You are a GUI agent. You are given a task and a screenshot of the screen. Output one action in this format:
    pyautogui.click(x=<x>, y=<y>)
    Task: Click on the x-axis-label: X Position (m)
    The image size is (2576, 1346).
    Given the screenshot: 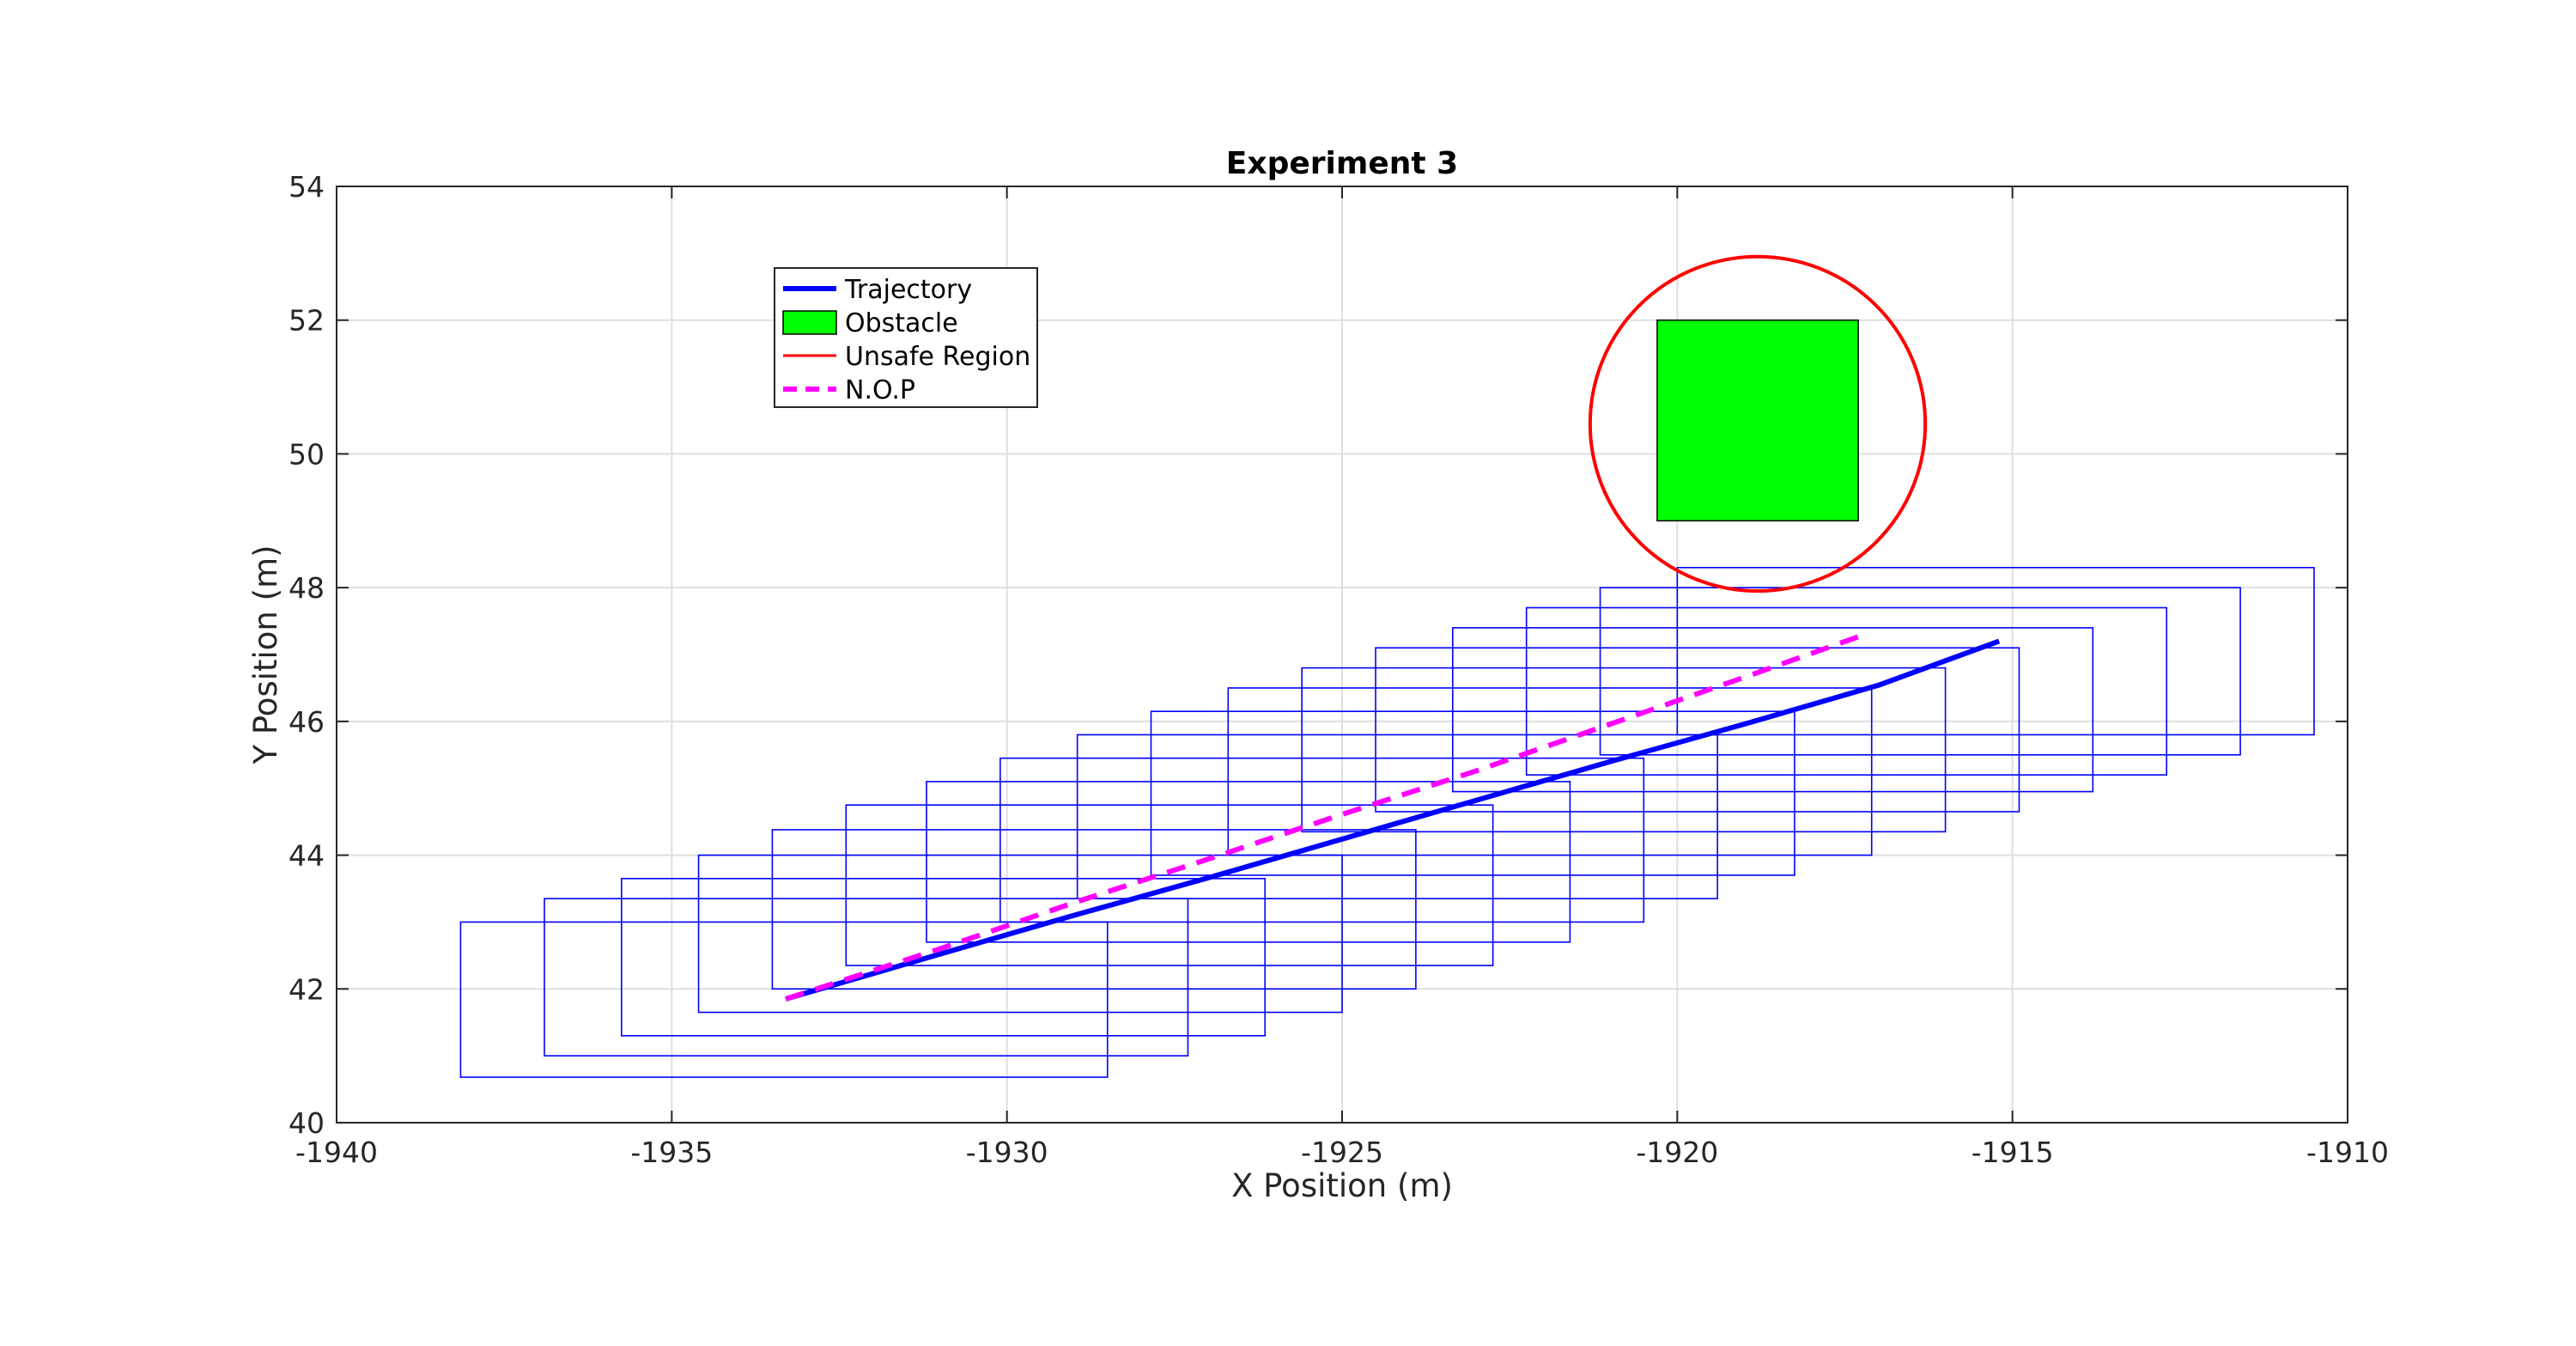 What is the action you would take?
    pyautogui.click(x=1342, y=1185)
    